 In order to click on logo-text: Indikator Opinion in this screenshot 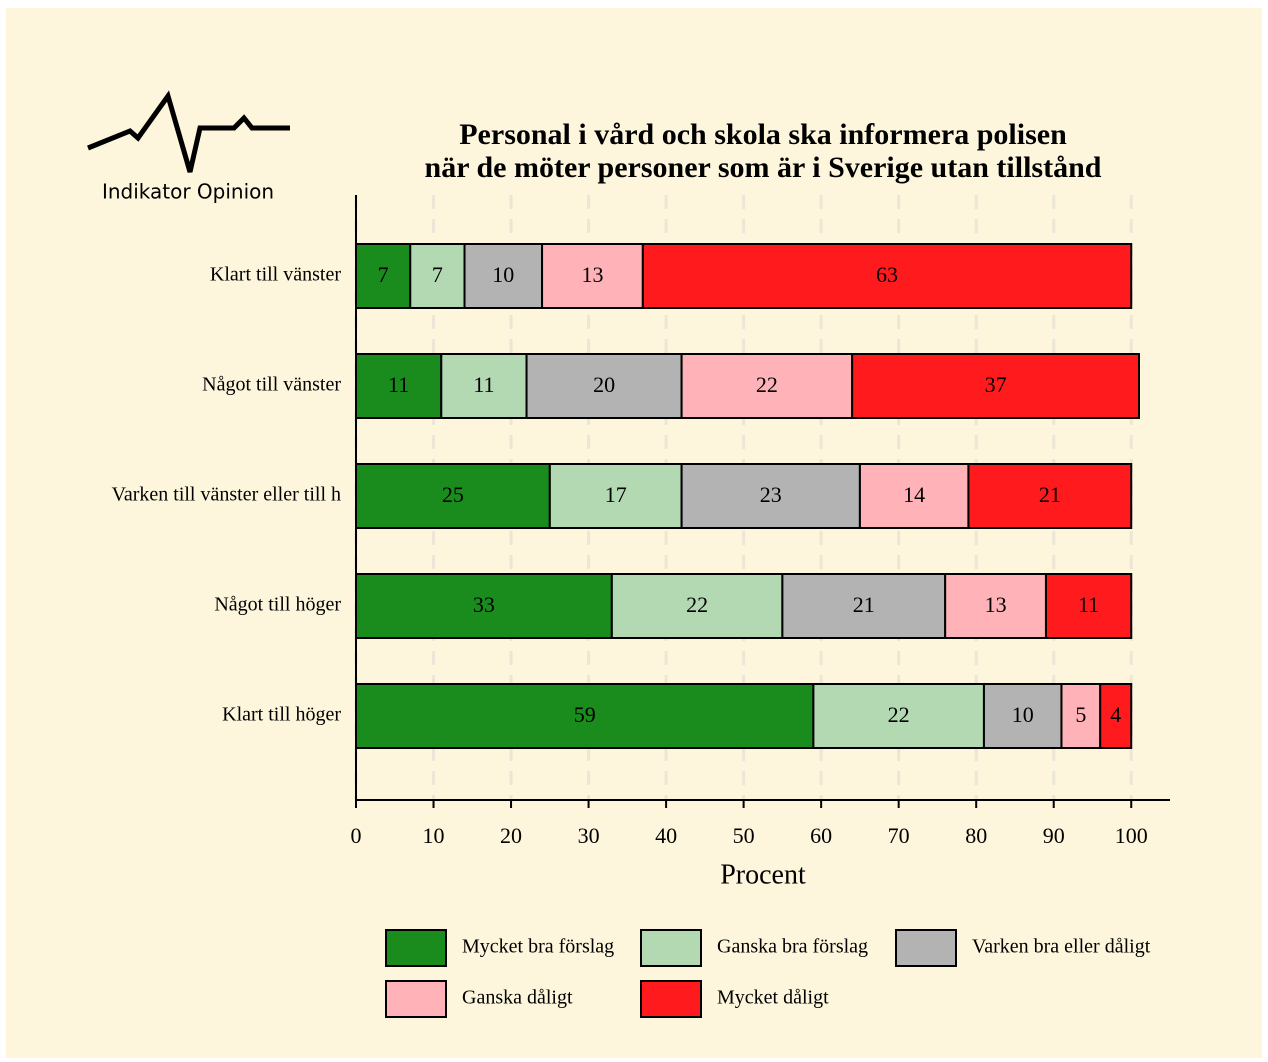, I will do `click(188, 192)`.